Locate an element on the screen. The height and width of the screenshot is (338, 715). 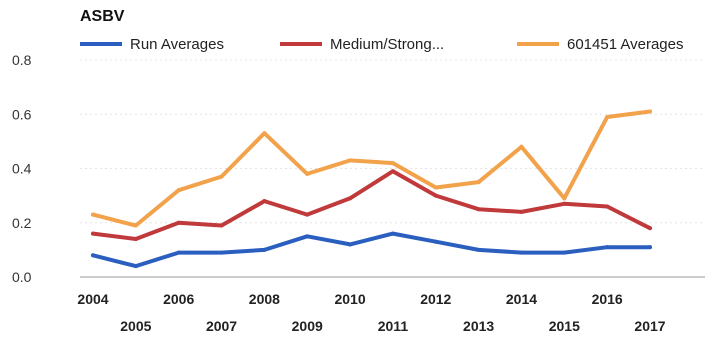
chart-title: ASBV is located at coordinates (102, 16).